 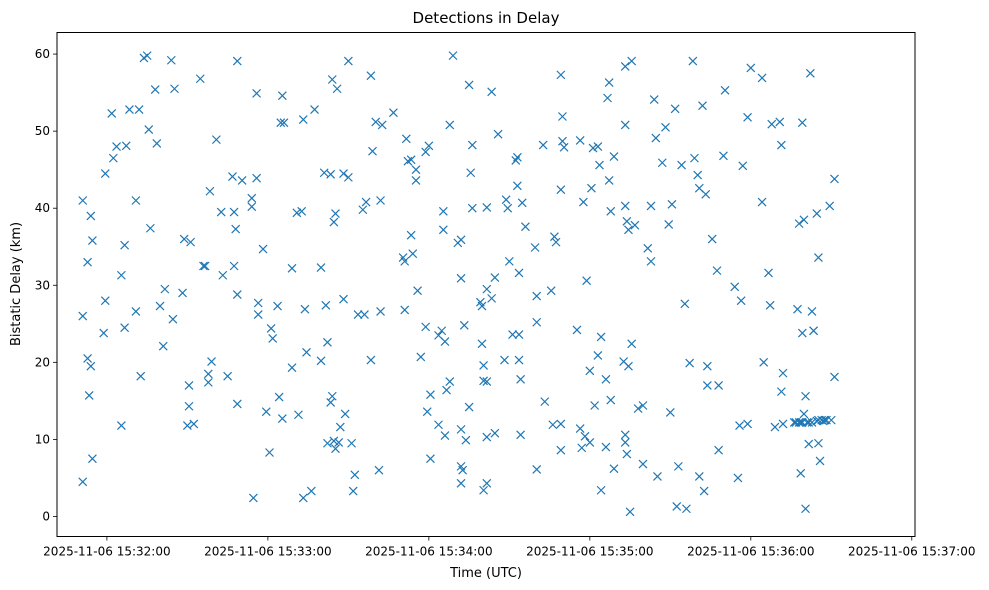 What do you see at coordinates (750, 552) in the screenshot?
I see `x-tick-label: 2025-11-06 15:36:00` at bounding box center [750, 552].